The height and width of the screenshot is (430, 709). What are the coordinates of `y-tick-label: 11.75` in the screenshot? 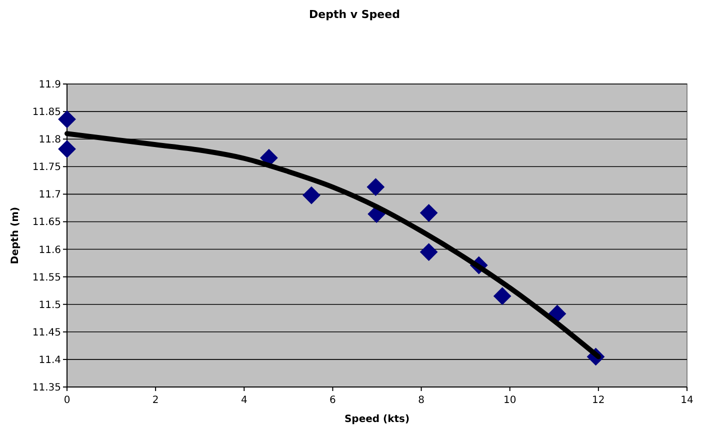 It's located at (46, 168).